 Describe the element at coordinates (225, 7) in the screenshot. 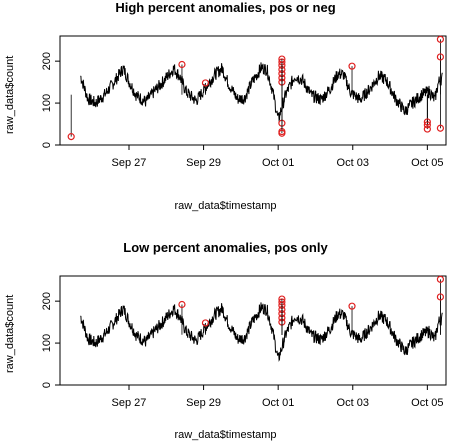

I see `chart-title: High percent anomalies, pos or neg` at that location.